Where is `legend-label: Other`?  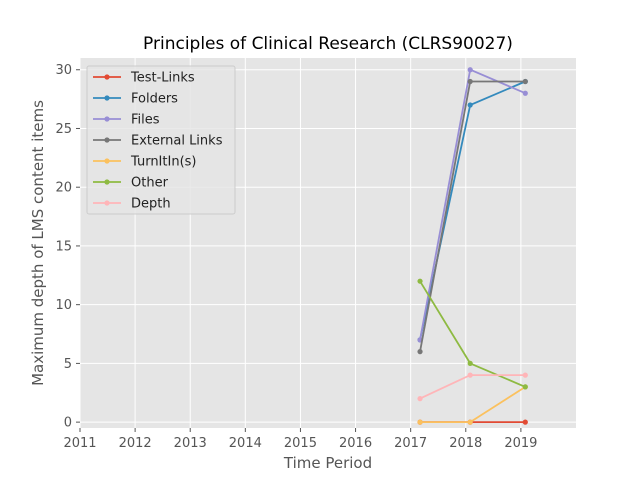
legend-label: Other is located at coordinates (150, 183).